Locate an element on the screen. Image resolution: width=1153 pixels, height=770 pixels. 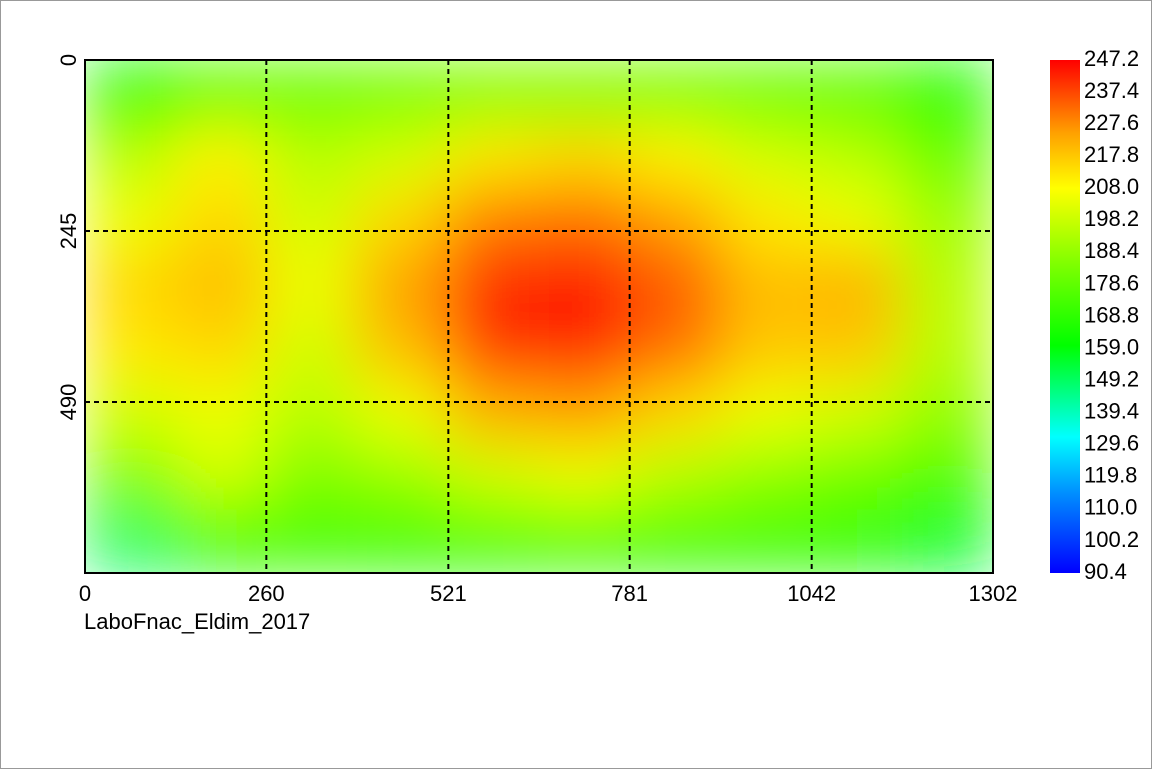
colorbar-label: 129.6 is located at coordinates (1111, 443).